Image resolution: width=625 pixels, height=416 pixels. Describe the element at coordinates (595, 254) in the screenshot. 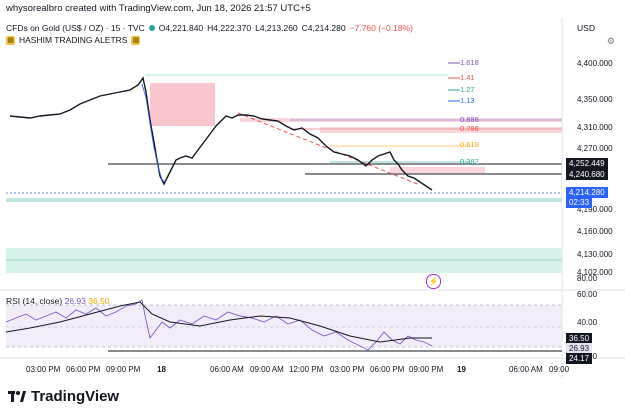

I see `price-tick: 4,130.000` at that location.